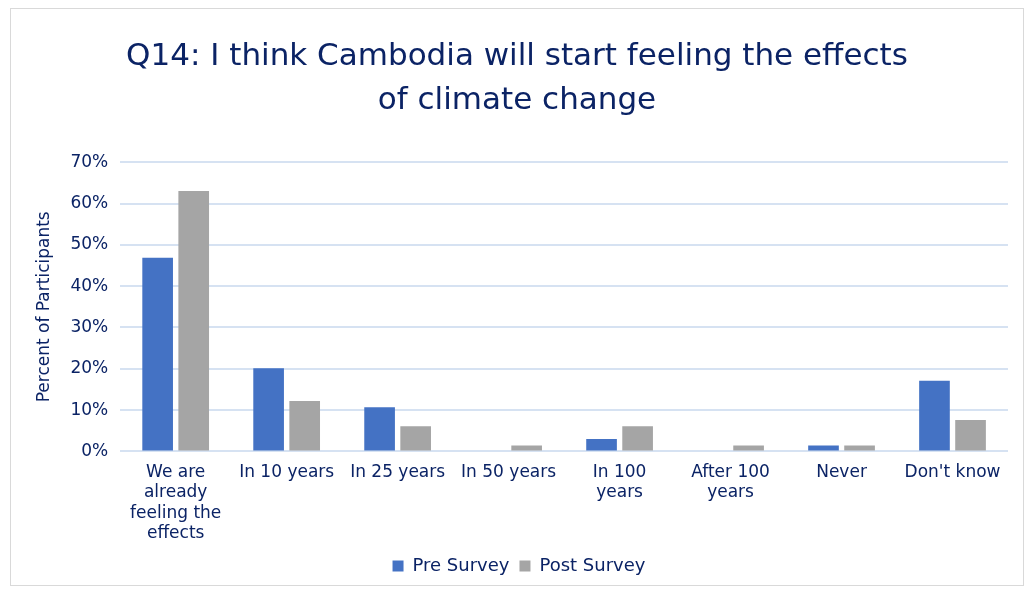  I want to click on x-tick-label: After 100 years, so click(730, 481).